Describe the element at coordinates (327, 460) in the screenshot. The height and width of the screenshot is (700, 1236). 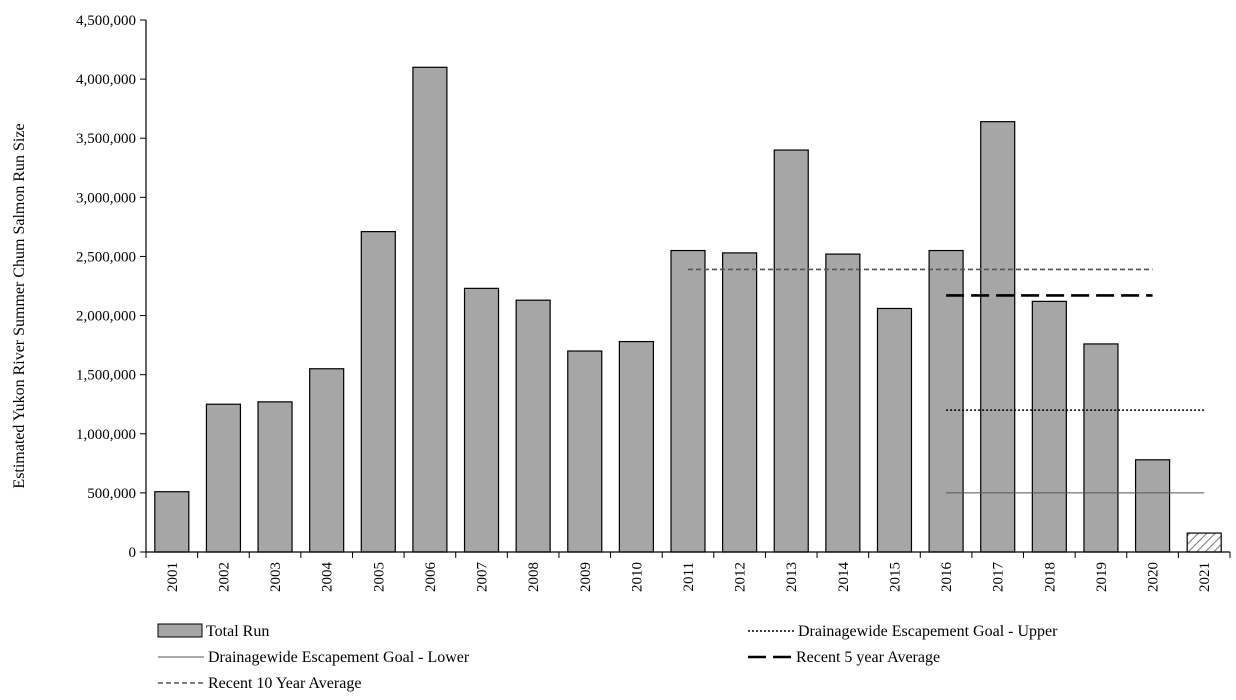
I see `bar-2004` at that location.